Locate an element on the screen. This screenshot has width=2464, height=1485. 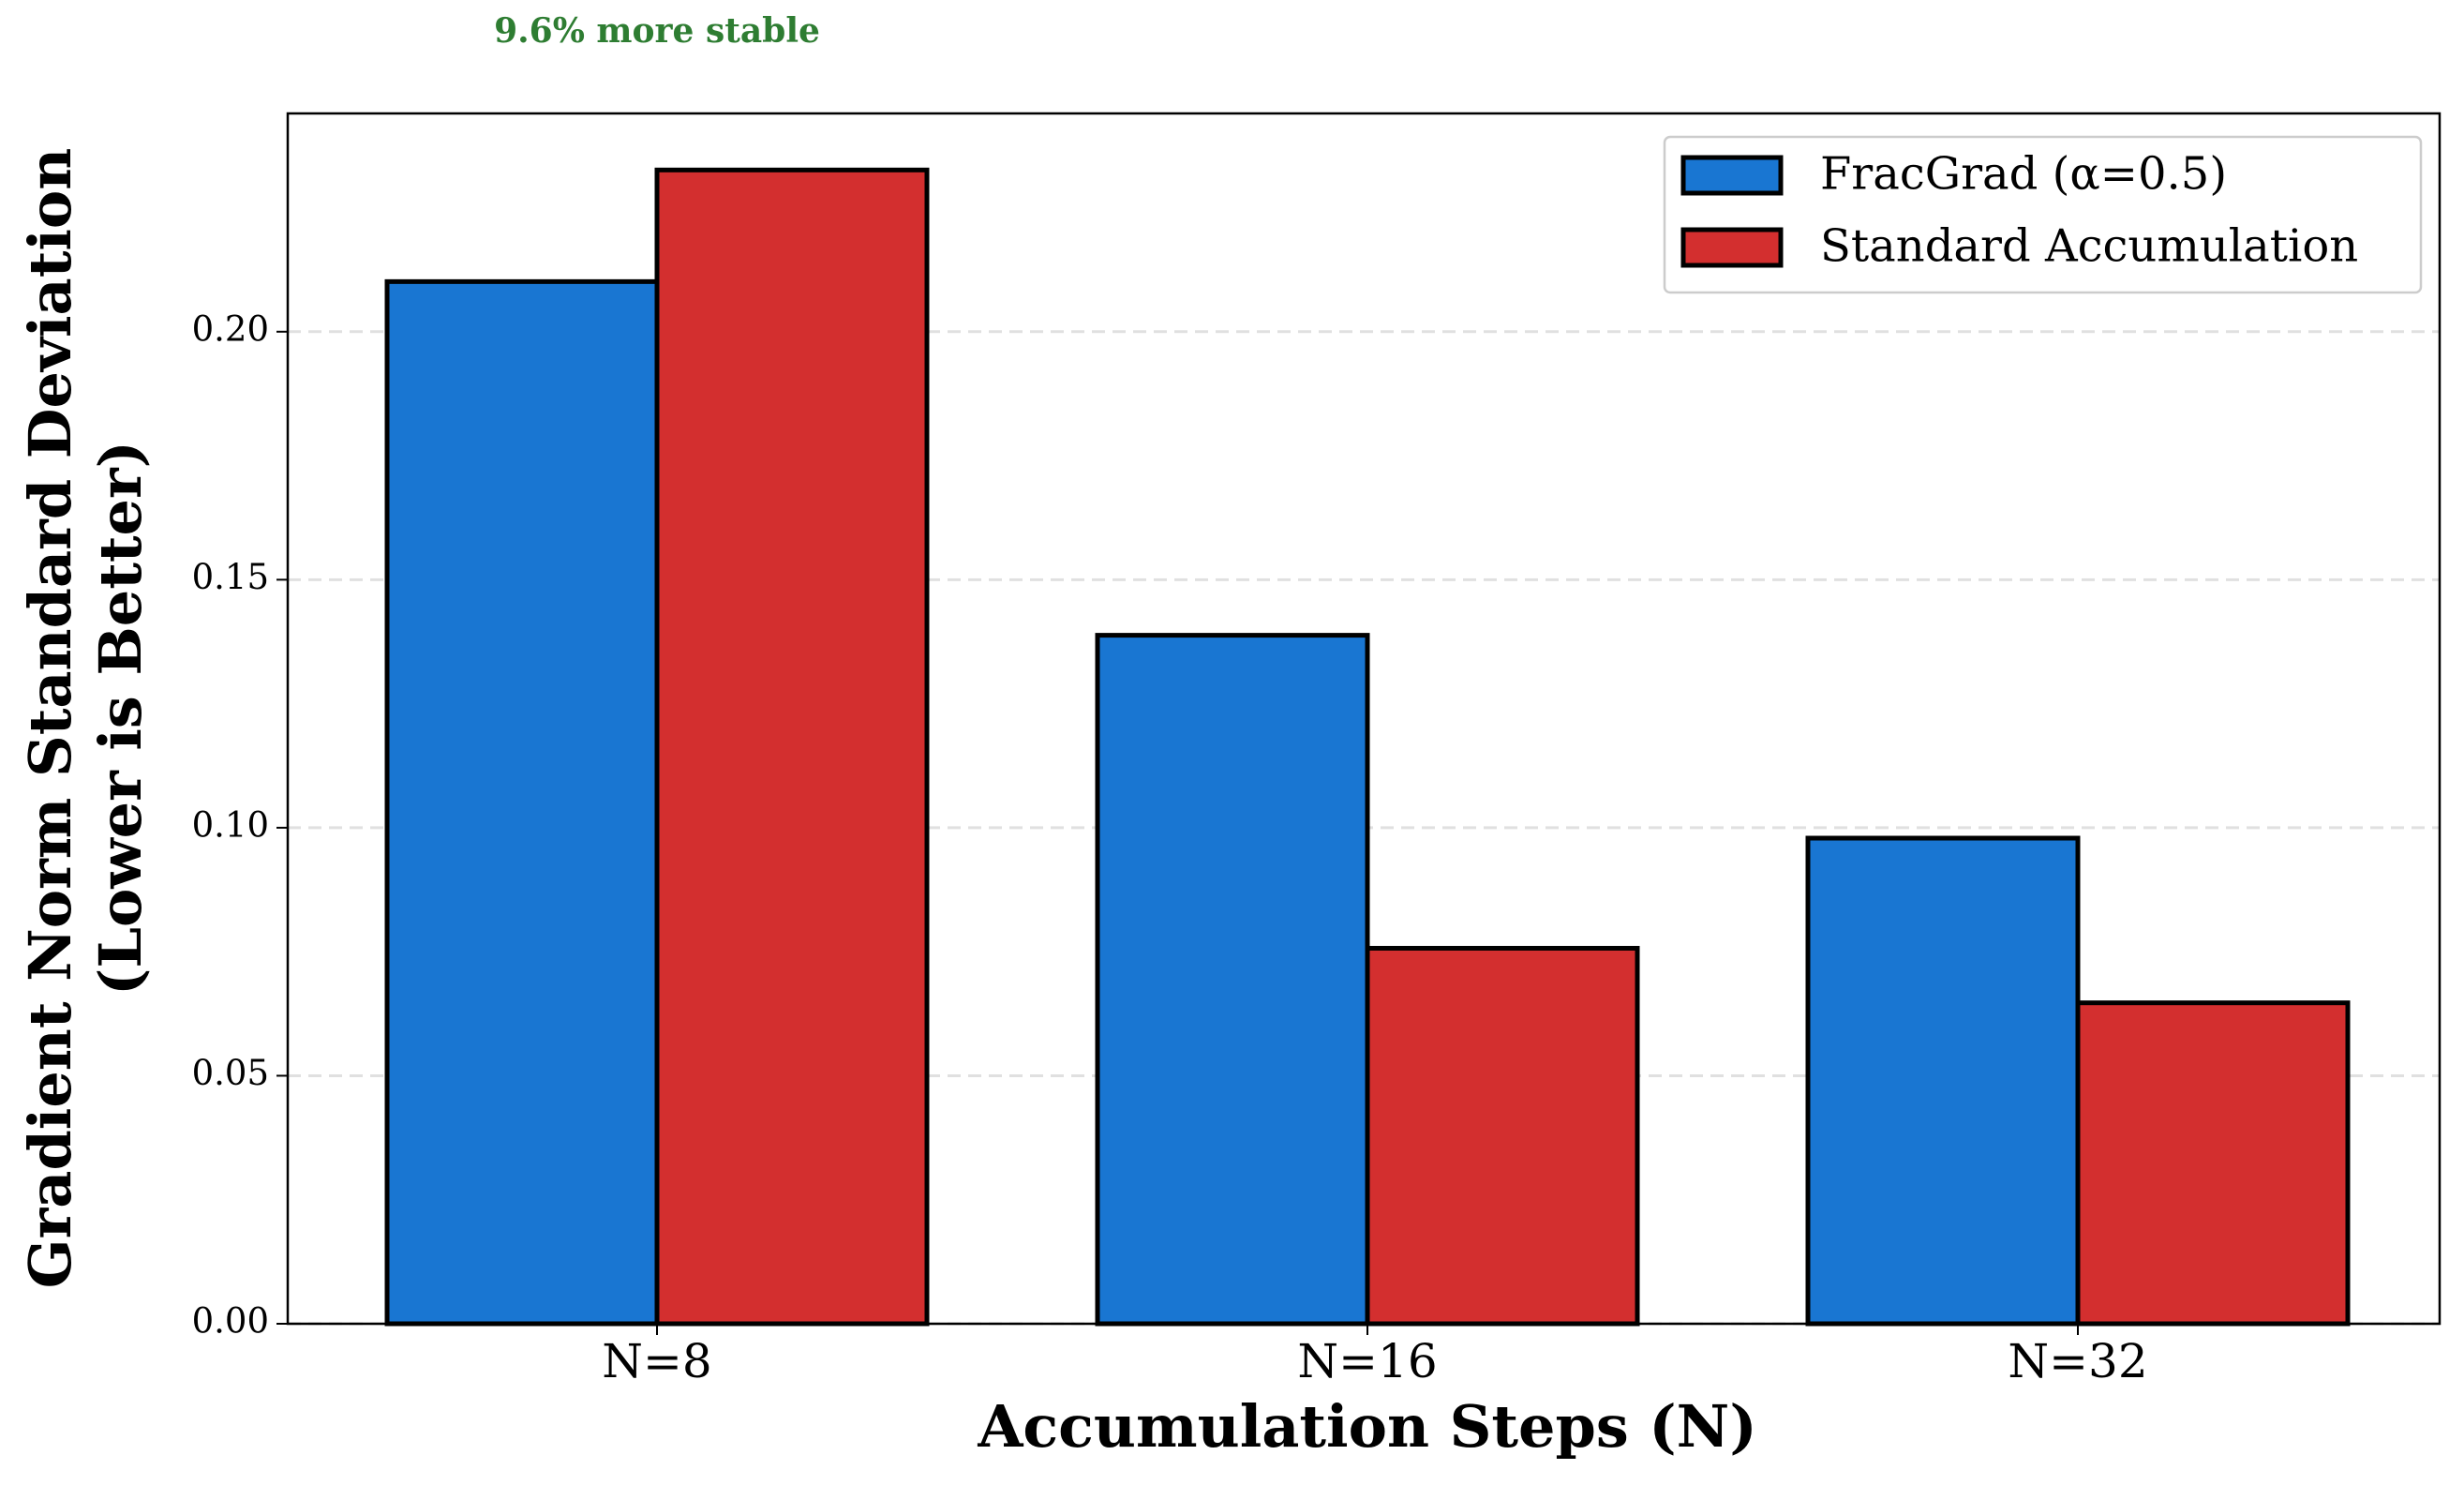
y-axis-label: Gradient Norm Standard Deviation is located at coordinates (50, 718).